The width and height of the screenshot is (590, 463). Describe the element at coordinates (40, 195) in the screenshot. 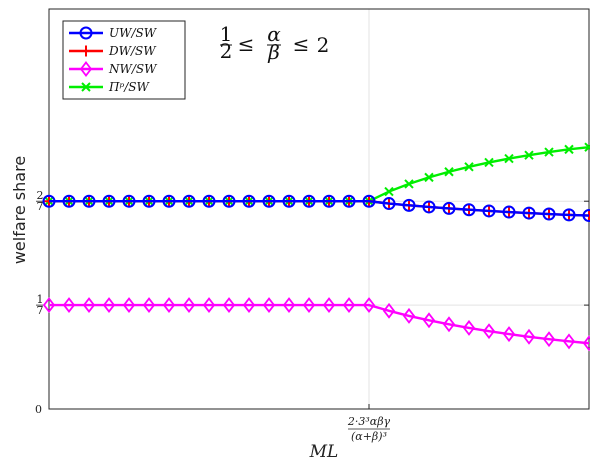

I see `y-tick-label-num: 2` at that location.